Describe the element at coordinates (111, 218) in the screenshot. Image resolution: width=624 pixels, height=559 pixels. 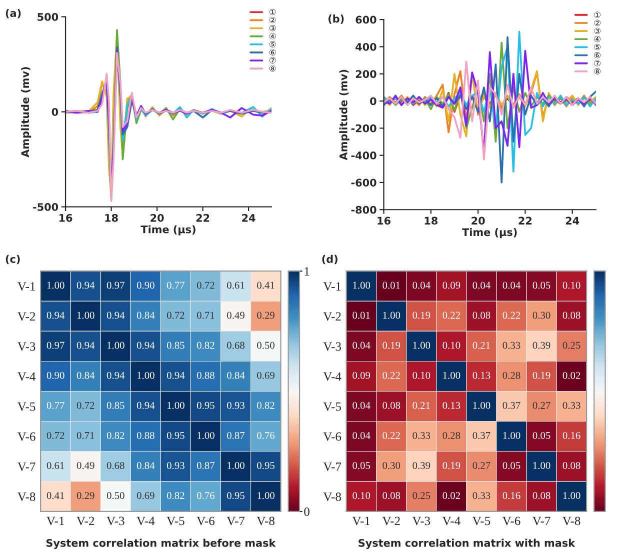
I see `x-tick-label: 18` at that location.